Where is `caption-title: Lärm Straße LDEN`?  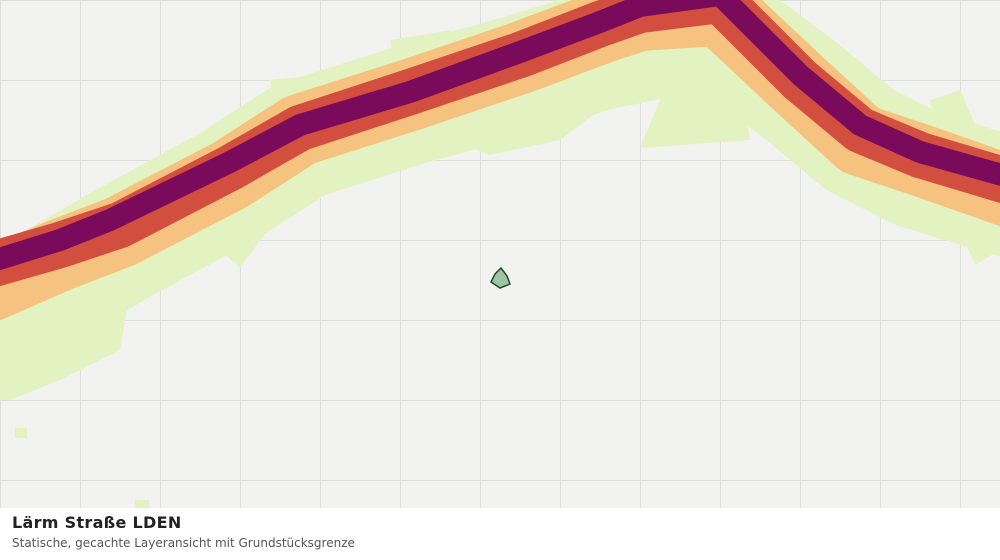
caption-title: Lärm Straße LDEN is located at coordinates (97, 522).